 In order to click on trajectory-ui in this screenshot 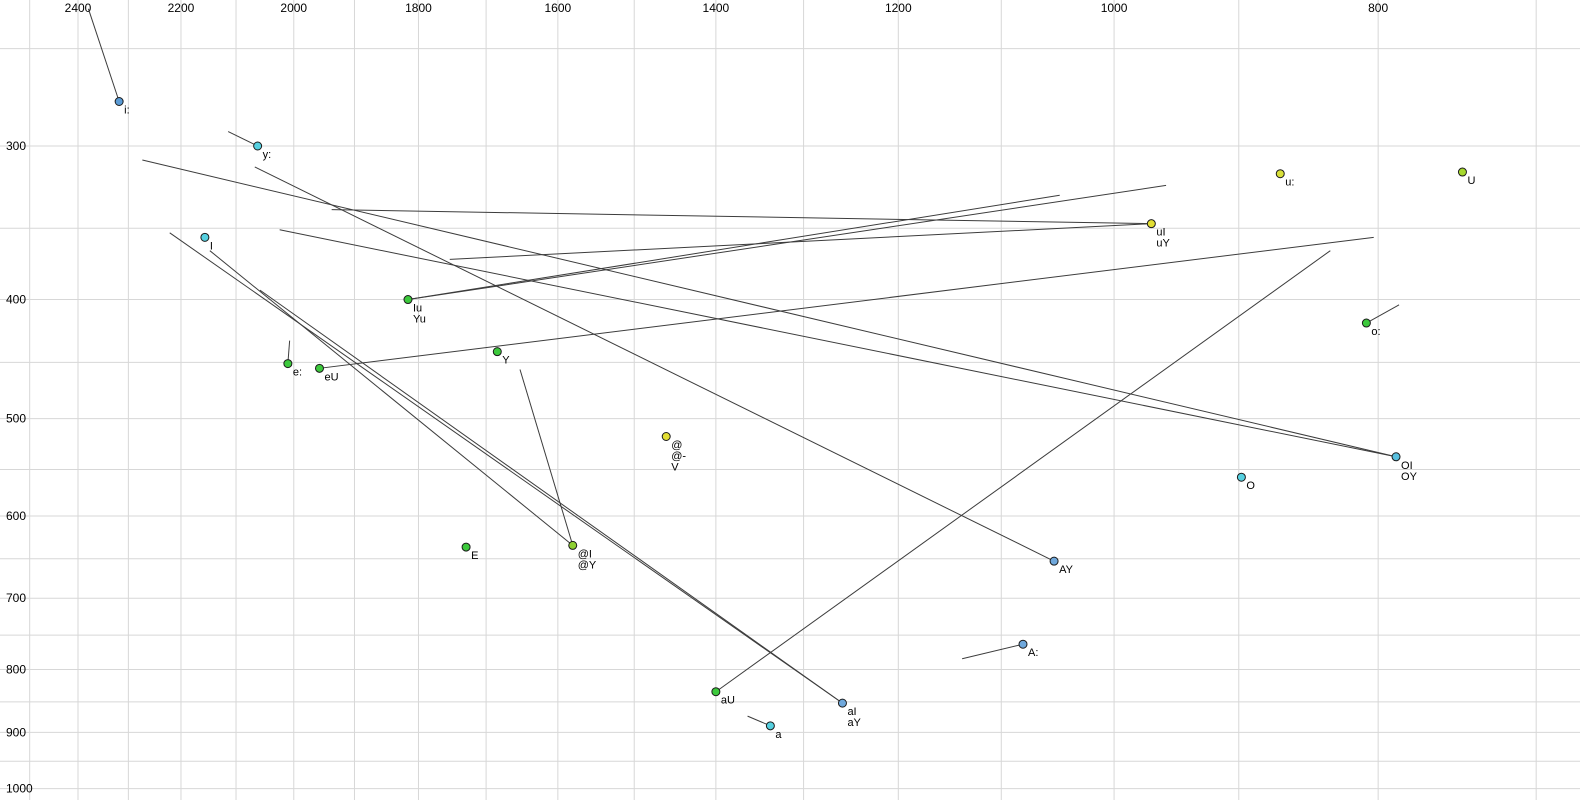, I will do `click(741, 217)`.